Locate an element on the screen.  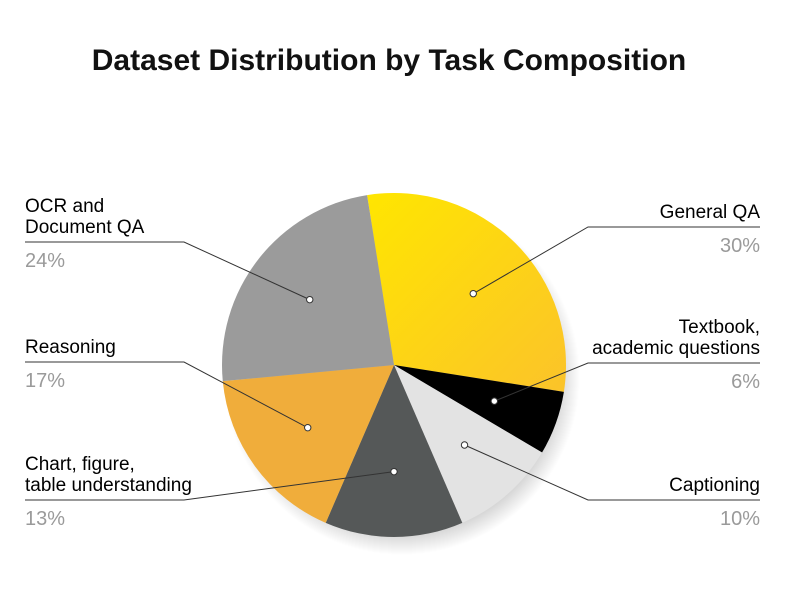
slice-label: OCR and Document QA is located at coordinates (84, 217).